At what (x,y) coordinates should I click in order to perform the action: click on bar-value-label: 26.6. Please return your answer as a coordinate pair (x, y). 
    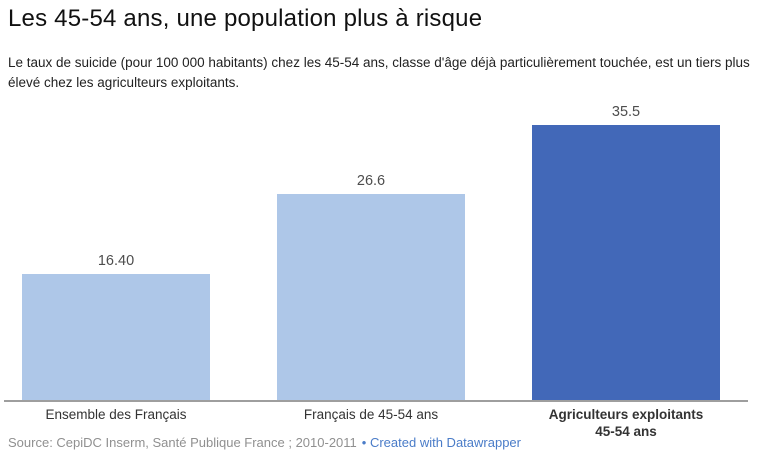
    Looking at the image, I should click on (371, 181).